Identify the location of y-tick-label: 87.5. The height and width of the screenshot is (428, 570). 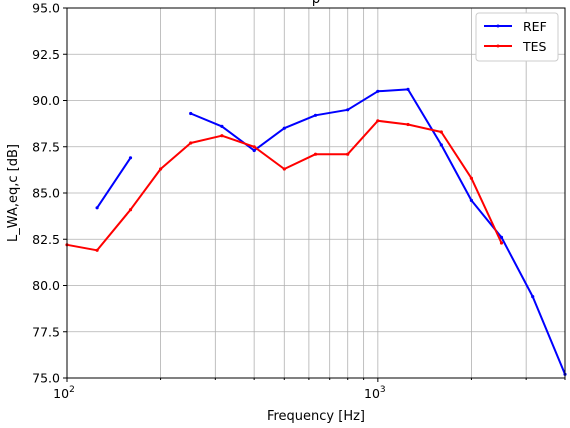
(46, 146).